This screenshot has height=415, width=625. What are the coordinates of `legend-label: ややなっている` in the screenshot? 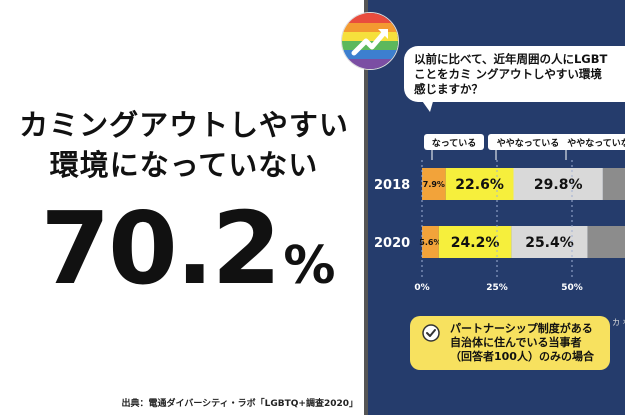 It's located at (528, 143).